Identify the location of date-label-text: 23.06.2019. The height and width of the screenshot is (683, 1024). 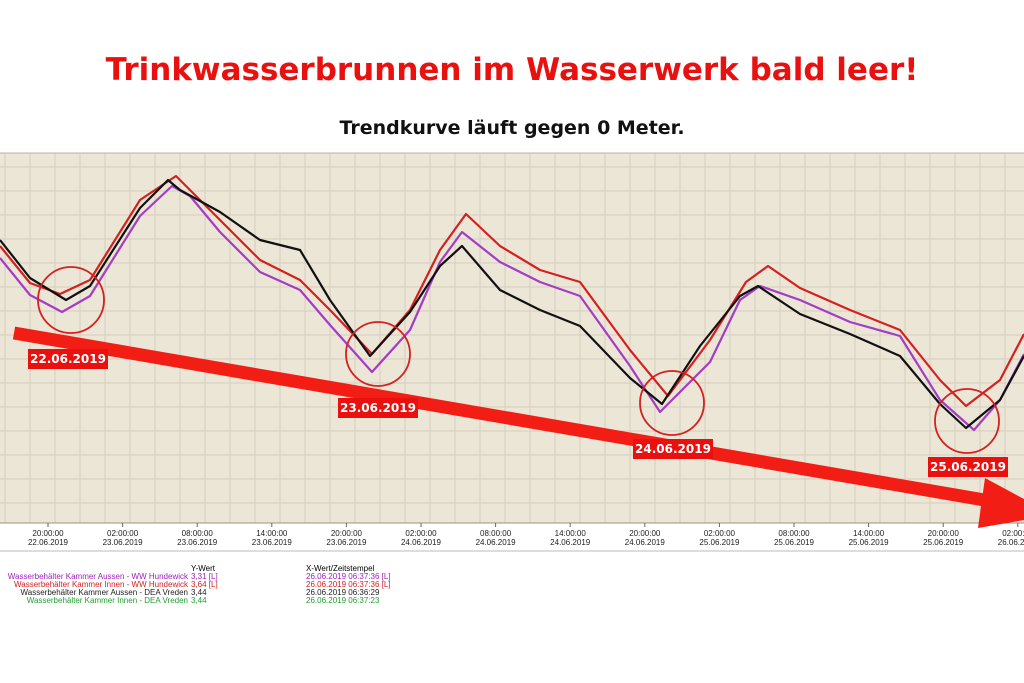
(378, 408).